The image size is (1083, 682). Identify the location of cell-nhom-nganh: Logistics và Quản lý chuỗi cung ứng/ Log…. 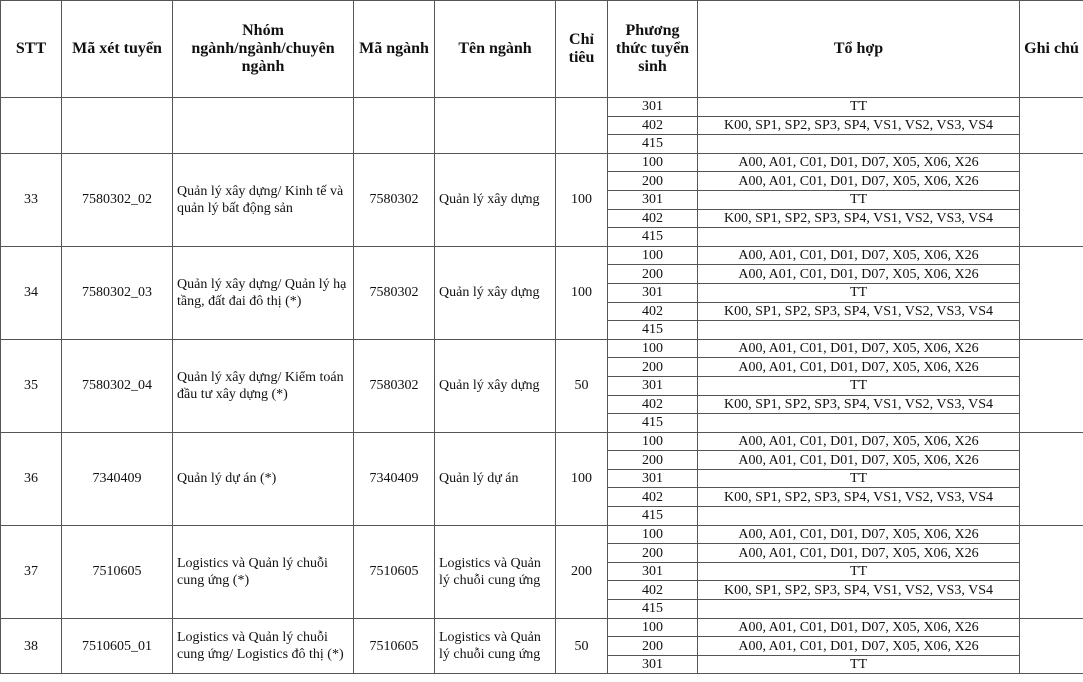
(263, 646).